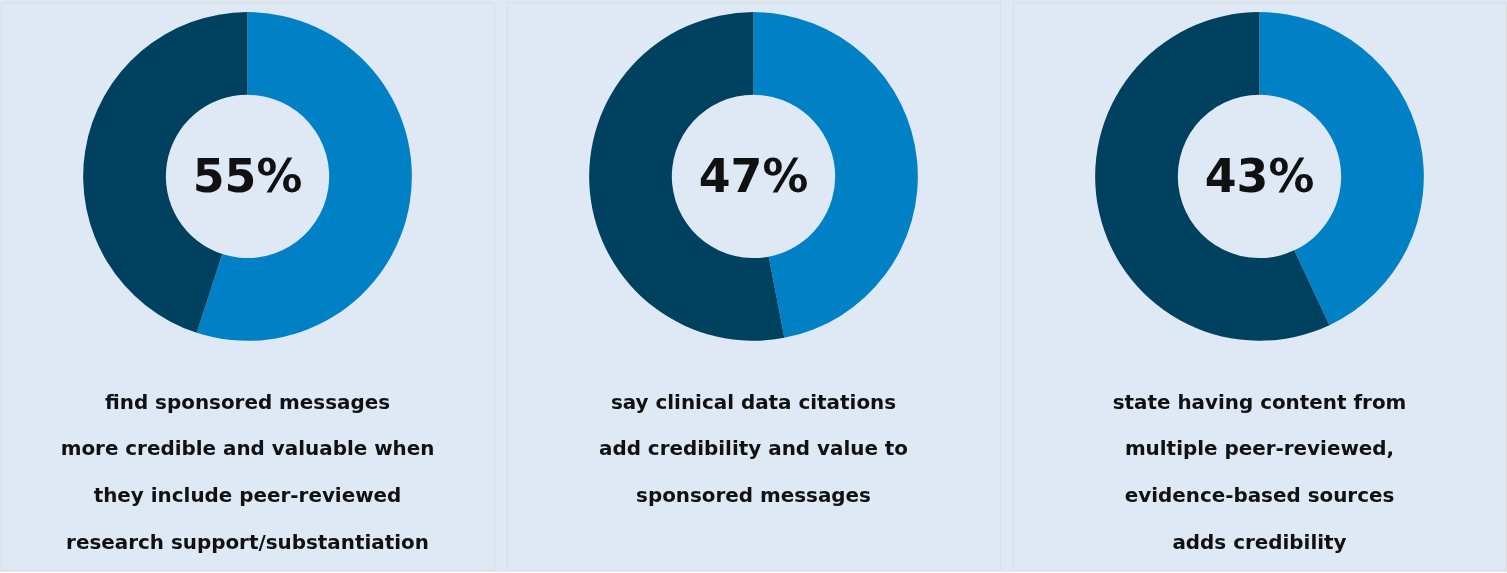  I want to click on text: 47%, so click(753, 176).